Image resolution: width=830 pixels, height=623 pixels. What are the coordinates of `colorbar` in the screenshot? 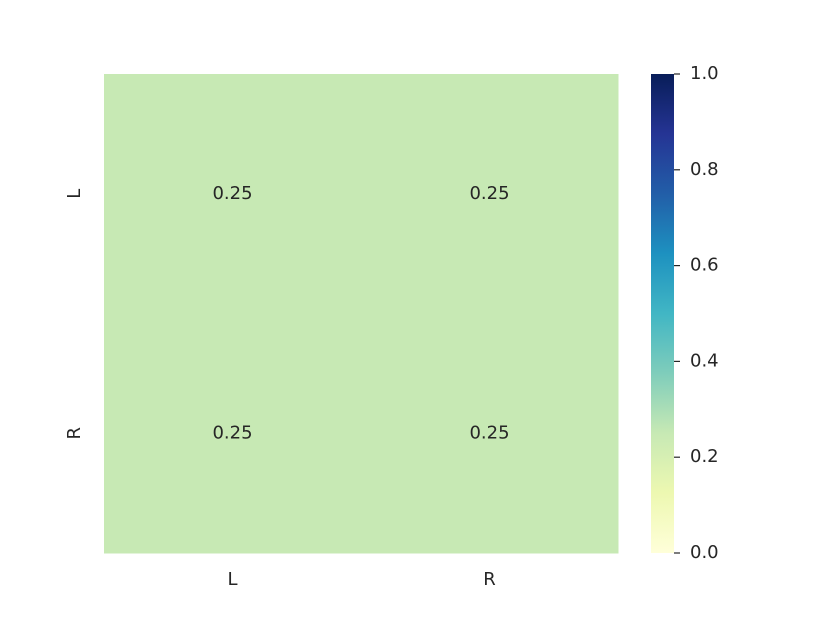 It's located at (662, 313).